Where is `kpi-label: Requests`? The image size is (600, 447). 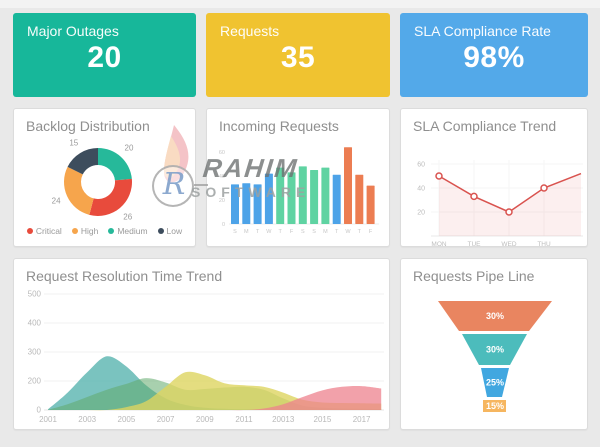 kpi-label: Requests is located at coordinates (250, 31).